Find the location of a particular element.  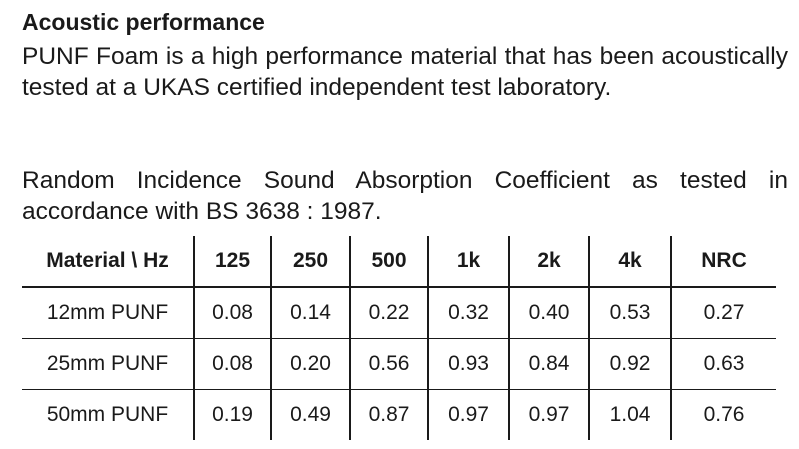

cell: 0.92 is located at coordinates (629, 364).